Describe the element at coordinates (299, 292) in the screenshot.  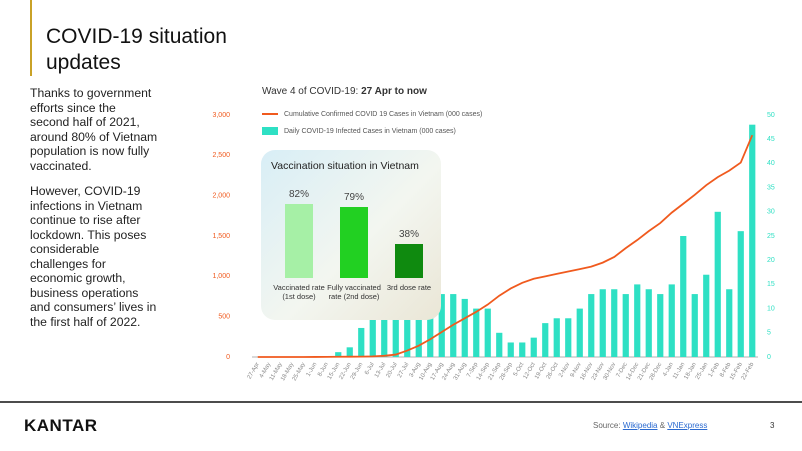
I see `category-label: Vaccinated rate (1st dose)` at that location.